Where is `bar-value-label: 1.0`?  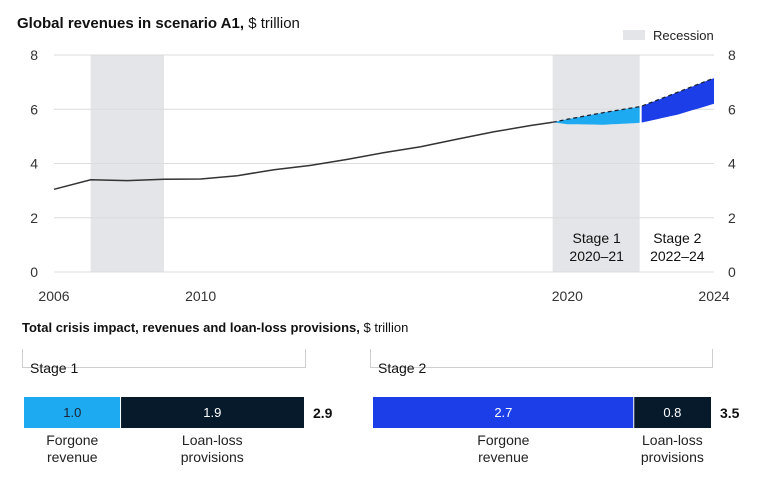 bar-value-label: 1.0 is located at coordinates (72, 412).